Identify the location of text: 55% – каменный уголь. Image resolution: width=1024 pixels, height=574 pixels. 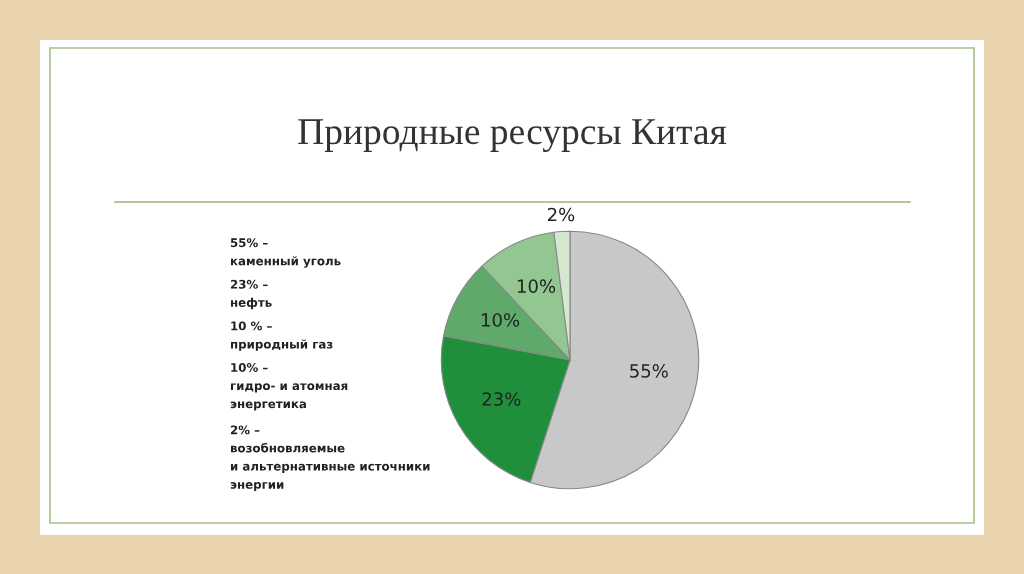
(285, 253).